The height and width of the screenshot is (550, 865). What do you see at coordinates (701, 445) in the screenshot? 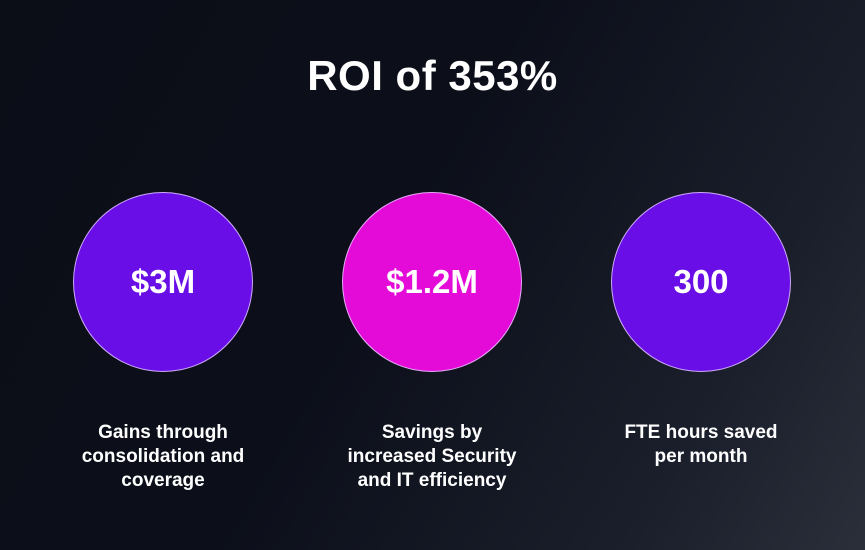
I see `stat-label-fte-hours: FTE hours saved per month` at bounding box center [701, 445].